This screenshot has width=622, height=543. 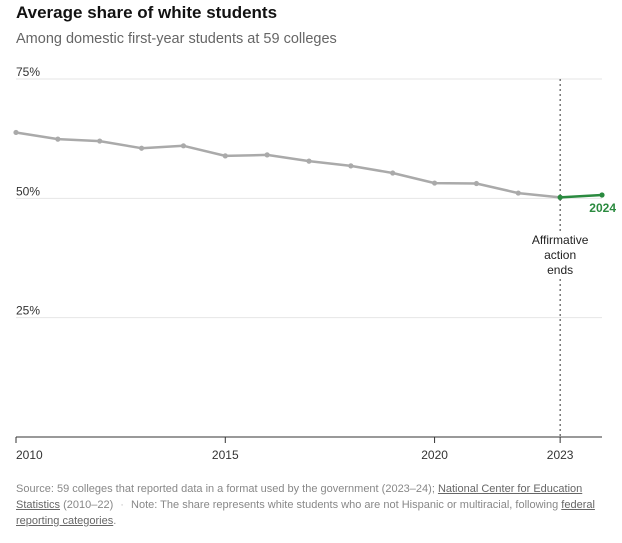 What do you see at coordinates (88, 505) in the screenshot?
I see `source-years: (2010–22)` at bounding box center [88, 505].